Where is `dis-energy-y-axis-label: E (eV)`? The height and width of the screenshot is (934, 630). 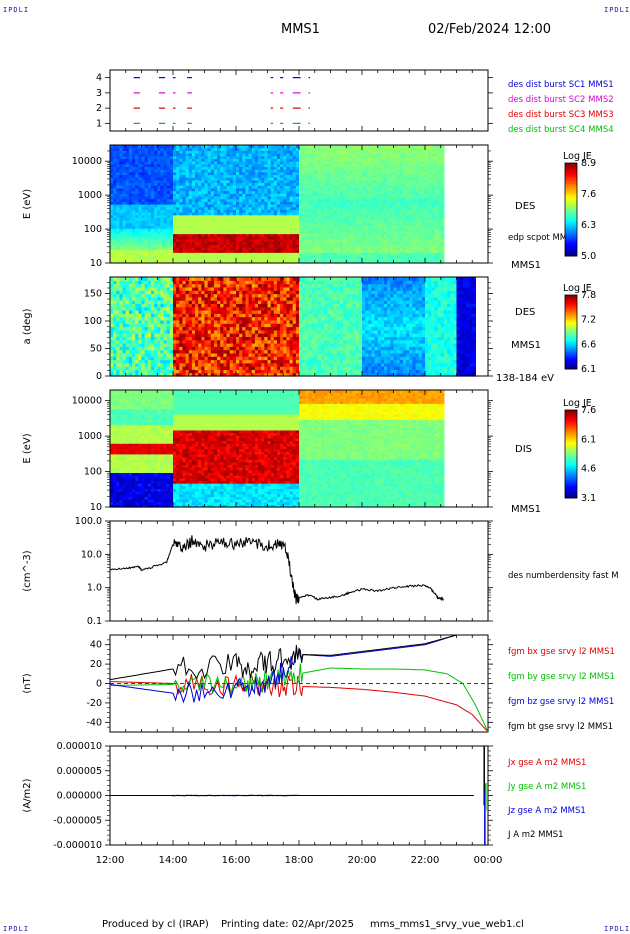 dis-energy-y-axis-label: E (eV) is located at coordinates (27, 448).